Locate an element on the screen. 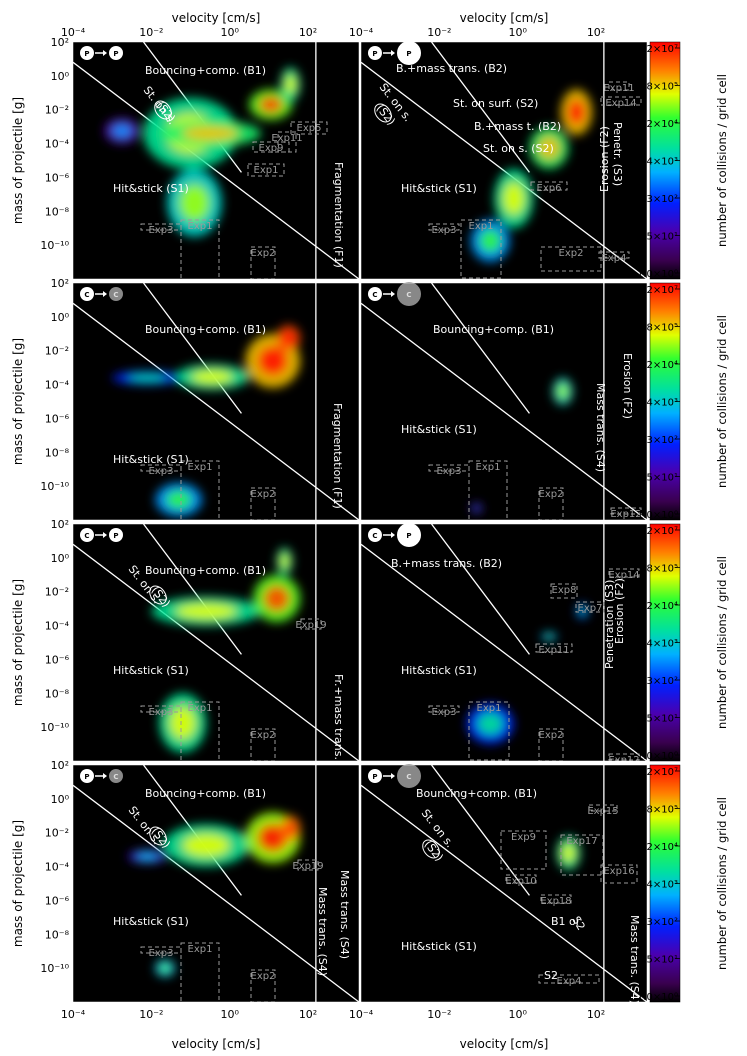  experiment-label: Exp18 is located at coordinates (555, 901).